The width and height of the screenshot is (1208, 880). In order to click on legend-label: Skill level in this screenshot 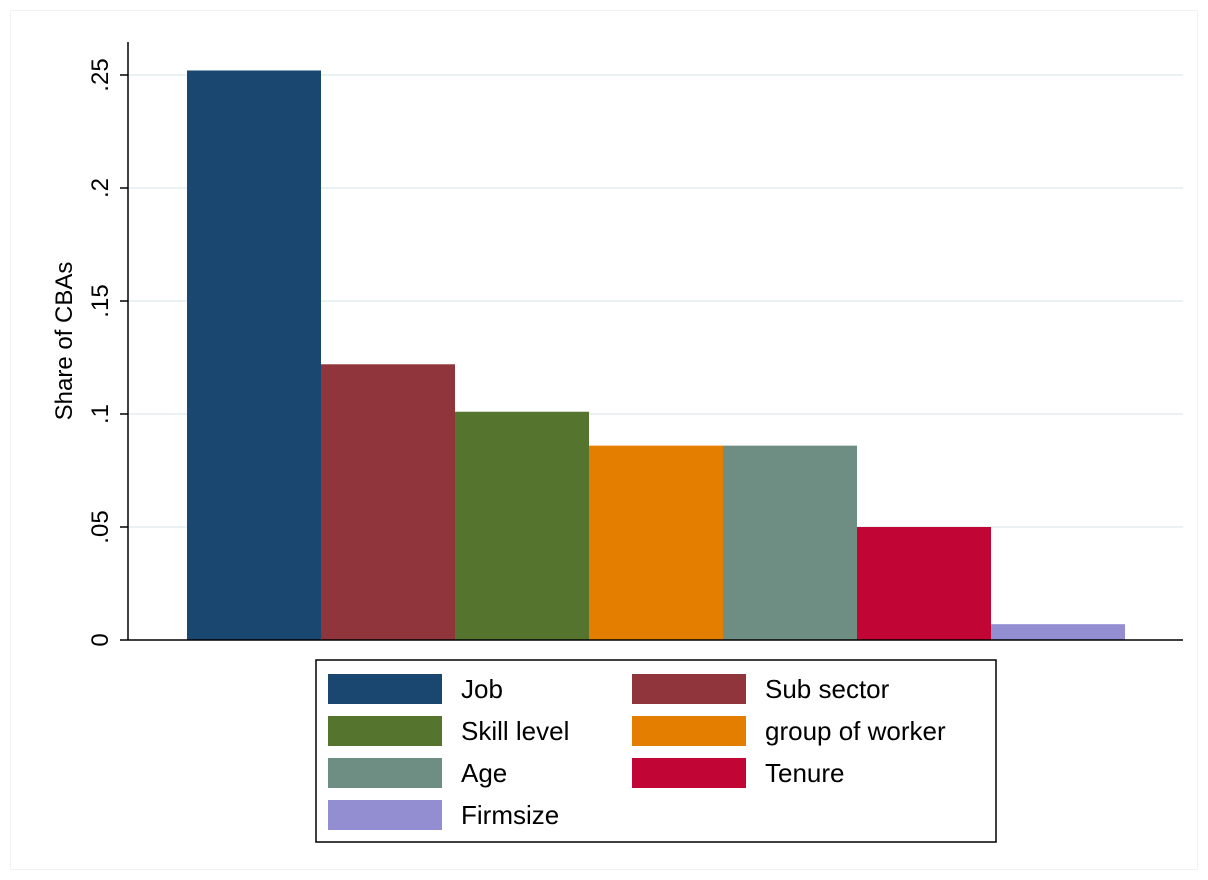, I will do `click(515, 731)`.